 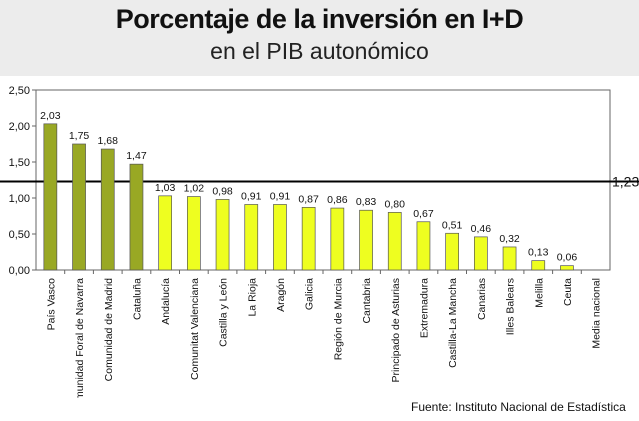 I want to click on data-label: 0,87, so click(x=308, y=199).